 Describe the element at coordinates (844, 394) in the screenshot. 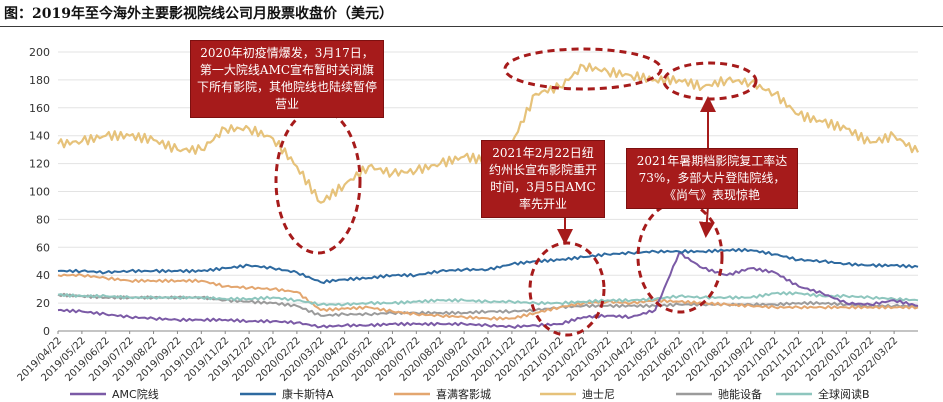

I see `legend-label: 全球阅读B` at that location.